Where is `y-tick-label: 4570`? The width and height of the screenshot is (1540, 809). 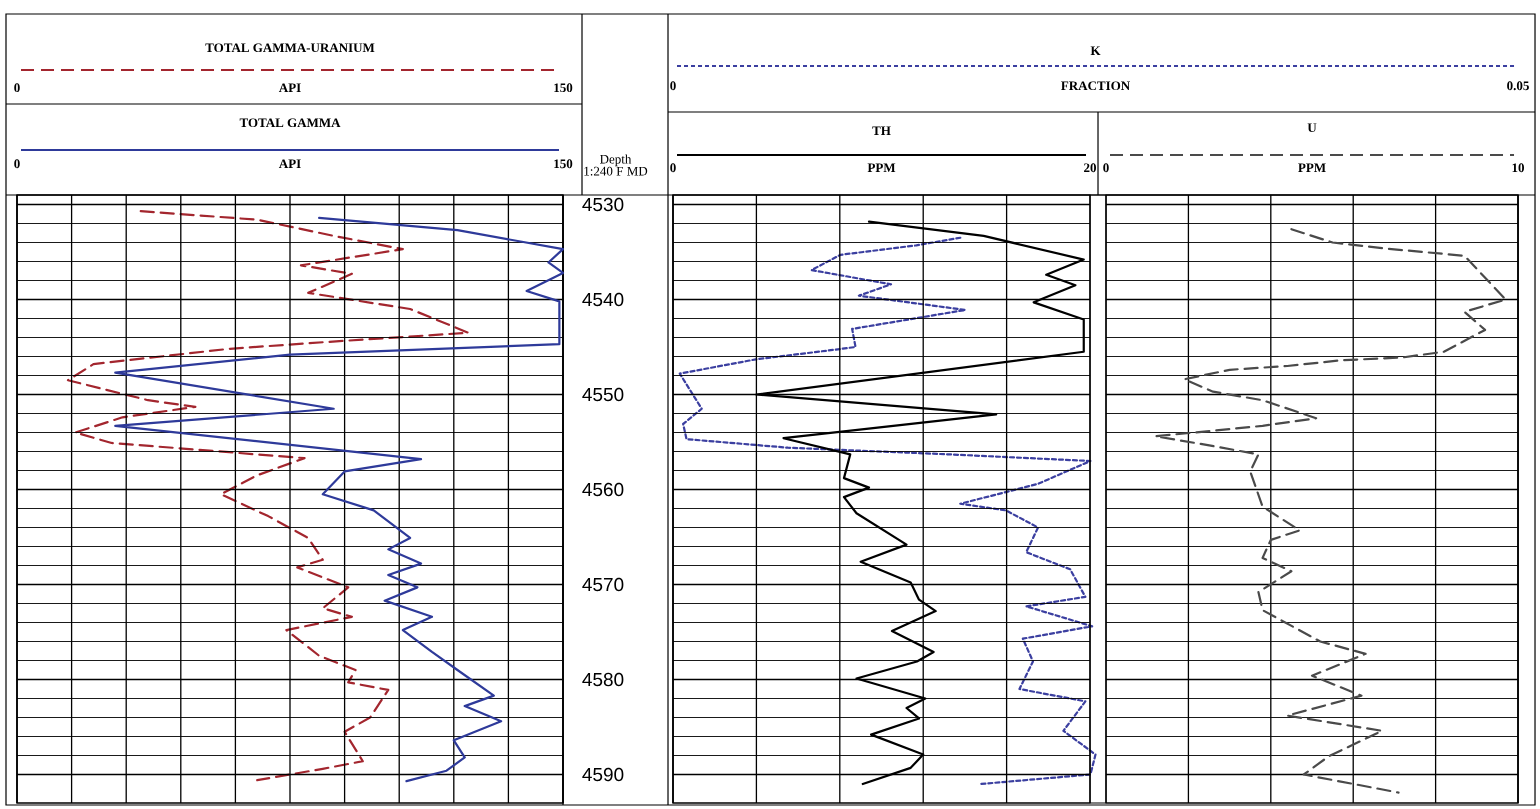 y-tick-label: 4570 is located at coordinates (603, 584).